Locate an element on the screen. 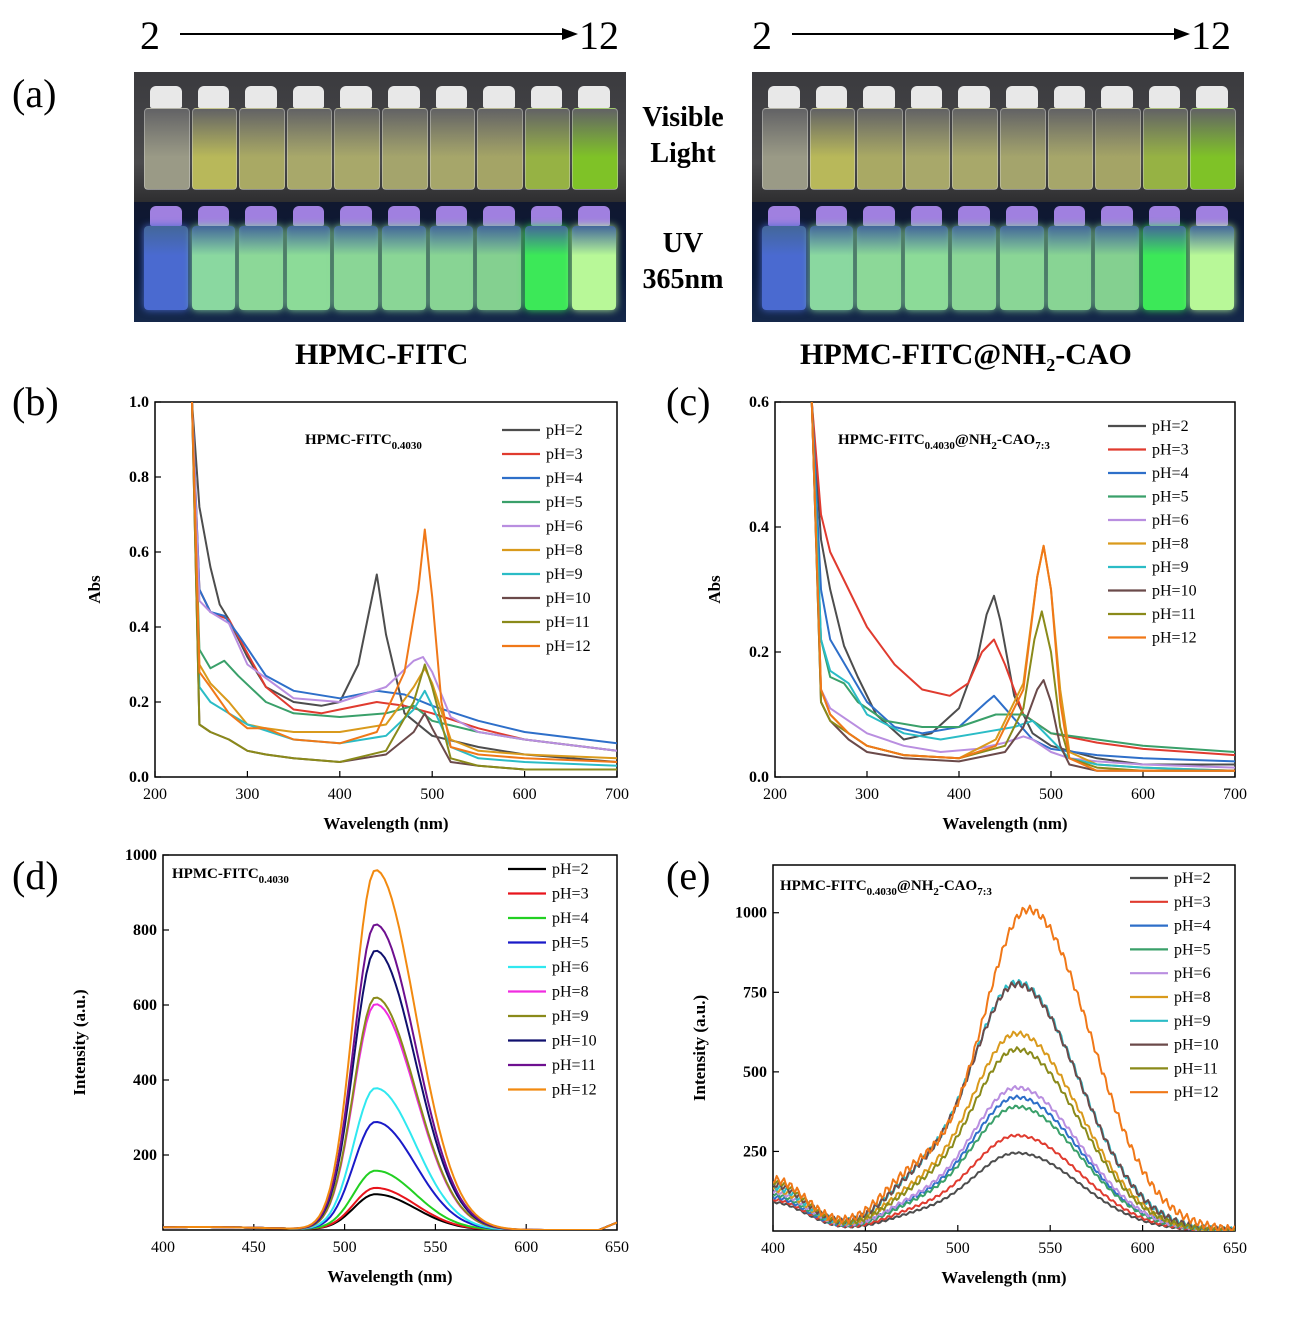  x-tick-label: 300 is located at coordinates (867, 794).